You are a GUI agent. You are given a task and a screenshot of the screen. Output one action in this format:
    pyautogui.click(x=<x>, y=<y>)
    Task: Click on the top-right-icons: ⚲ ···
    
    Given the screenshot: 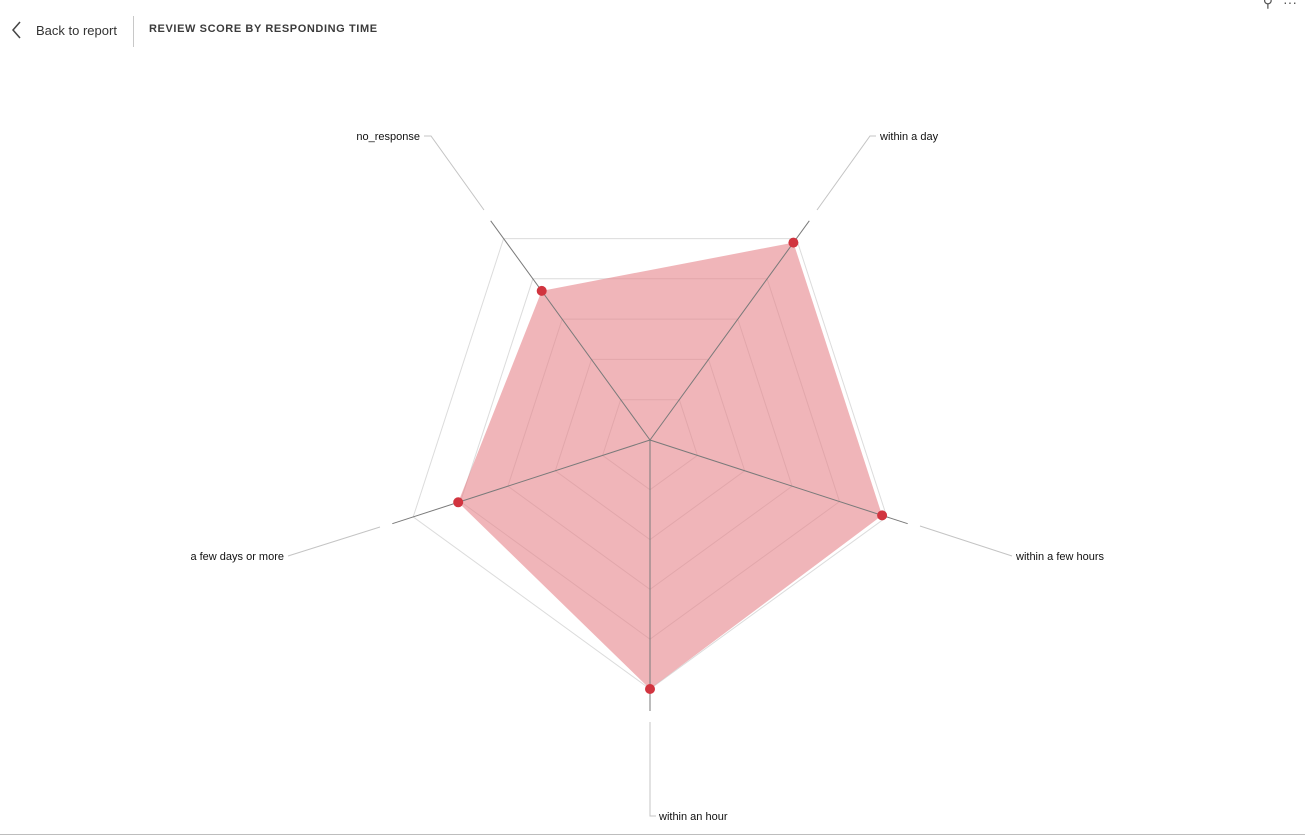 What is the action you would take?
    pyautogui.click(x=1280, y=5)
    